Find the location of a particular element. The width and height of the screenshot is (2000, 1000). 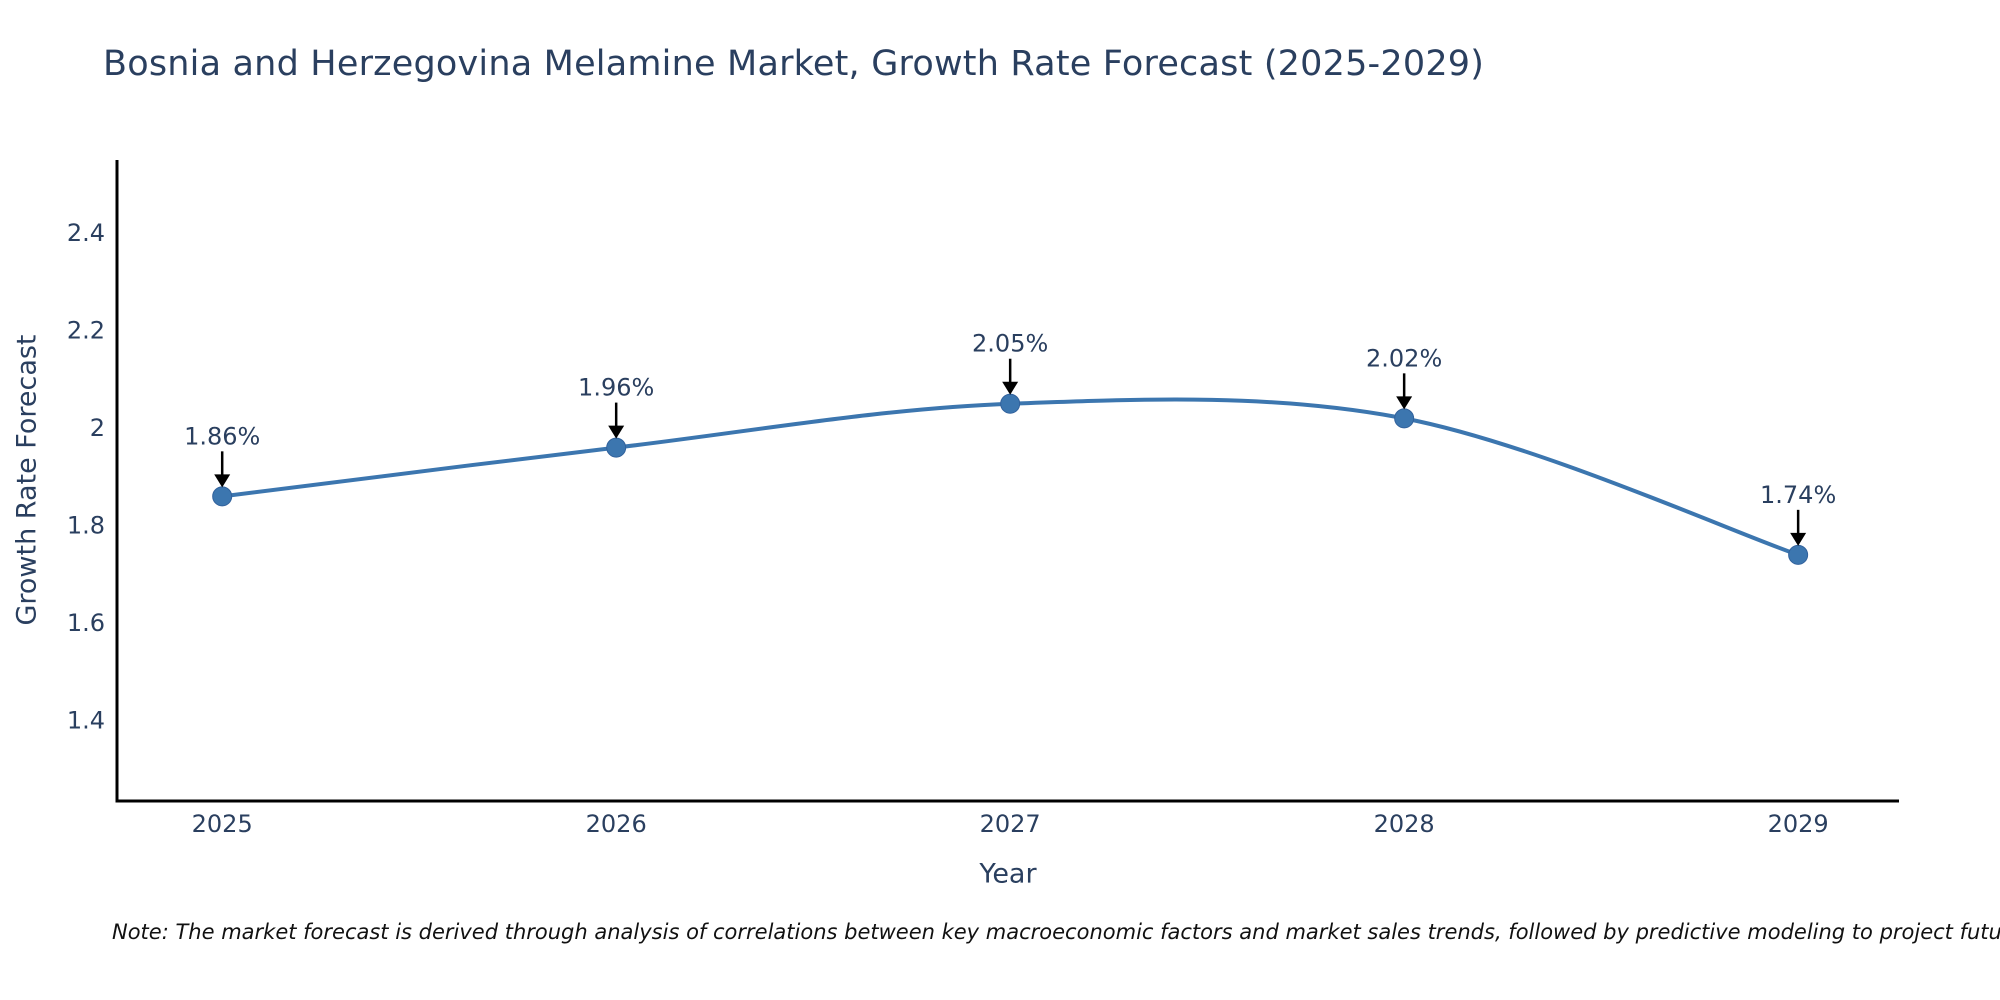

y-tick-label: 2.2 is located at coordinates (86, 331).